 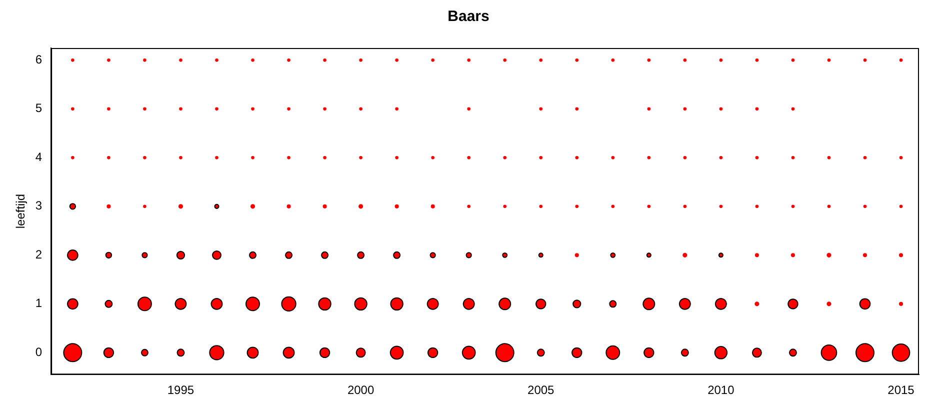 What do you see at coordinates (180, 390) in the screenshot?
I see `x-tick-label: 1995` at bounding box center [180, 390].